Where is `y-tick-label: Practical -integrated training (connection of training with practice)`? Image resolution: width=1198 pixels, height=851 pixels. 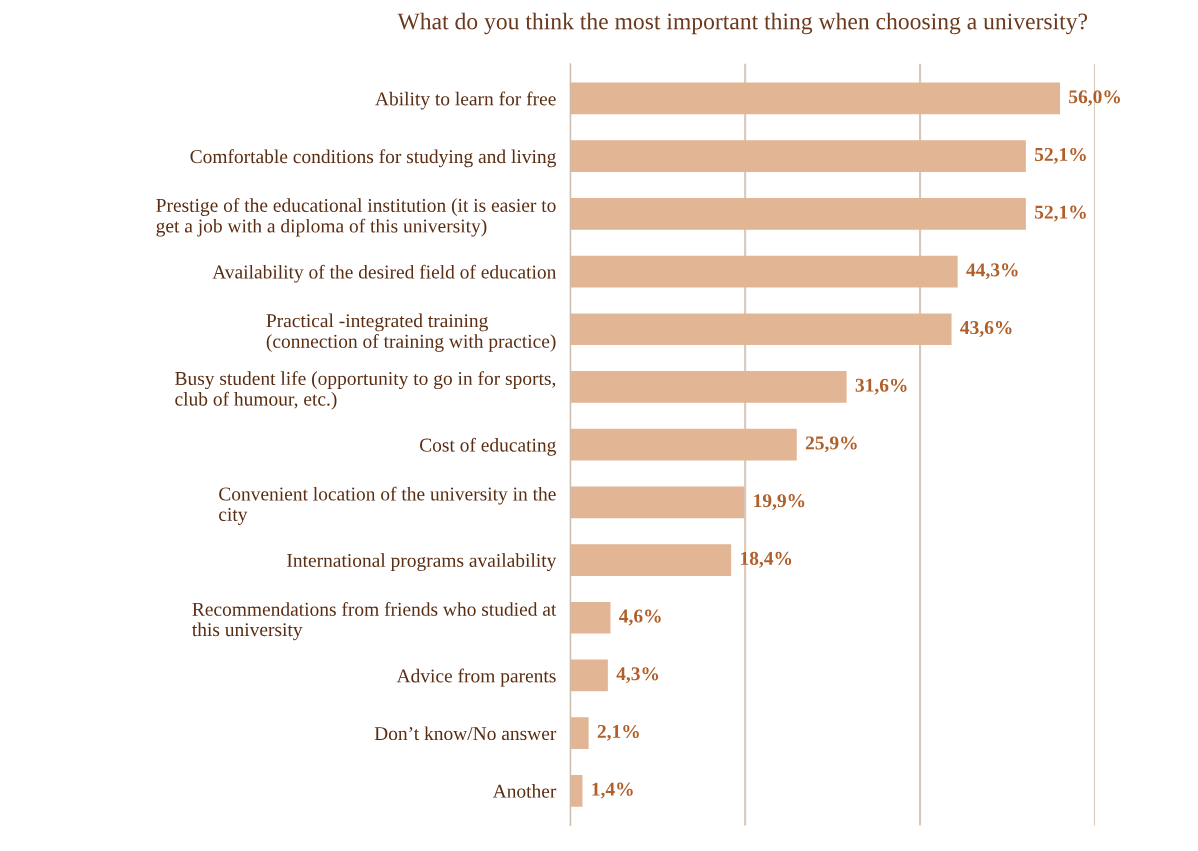 y-tick-label: Practical -integrated training (connection of training with practice) is located at coordinates (411, 332).